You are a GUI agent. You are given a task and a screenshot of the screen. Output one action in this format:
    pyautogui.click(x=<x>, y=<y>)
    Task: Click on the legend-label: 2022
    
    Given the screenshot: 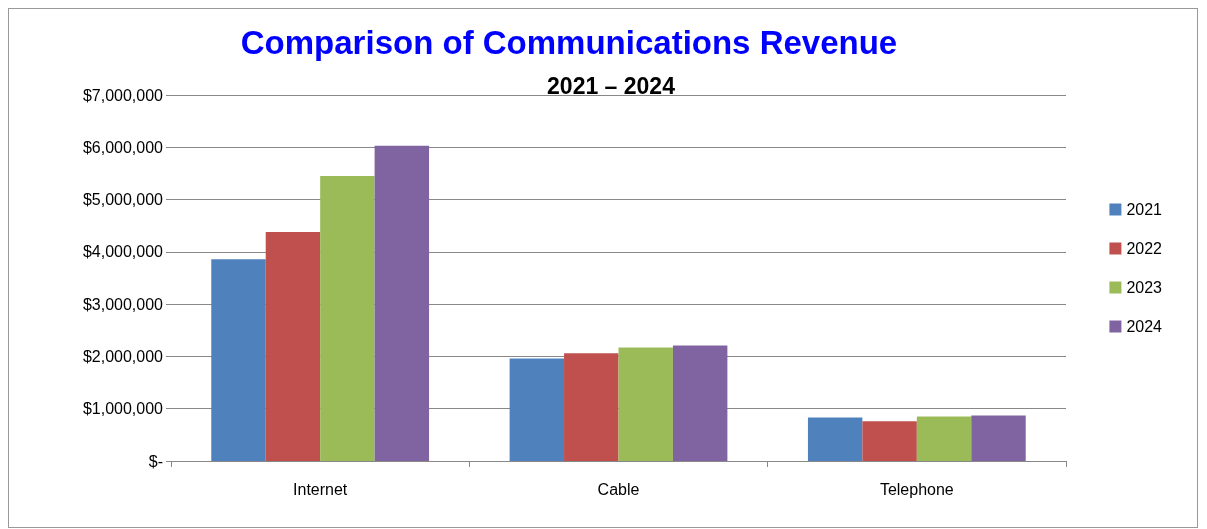 What is the action you would take?
    pyautogui.click(x=1144, y=248)
    